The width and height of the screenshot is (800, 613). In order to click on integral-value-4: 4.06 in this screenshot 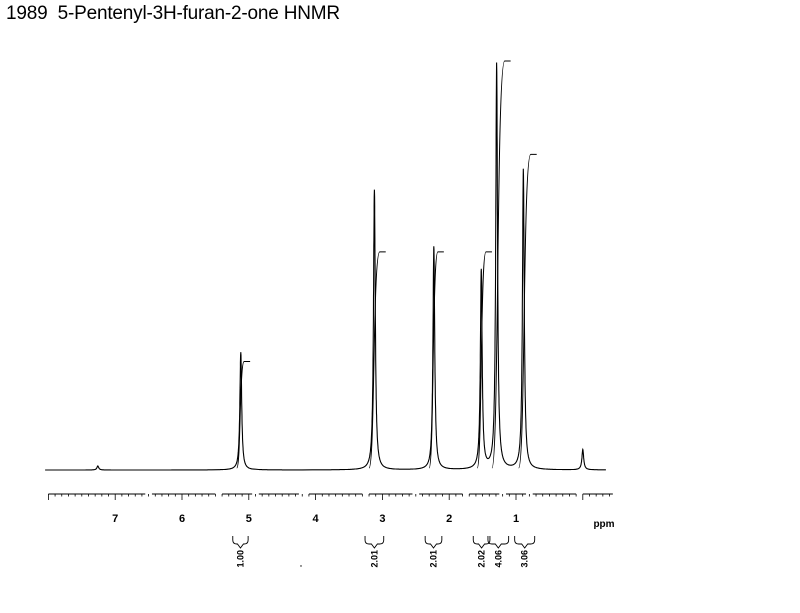, I will do `click(498, 559)`.